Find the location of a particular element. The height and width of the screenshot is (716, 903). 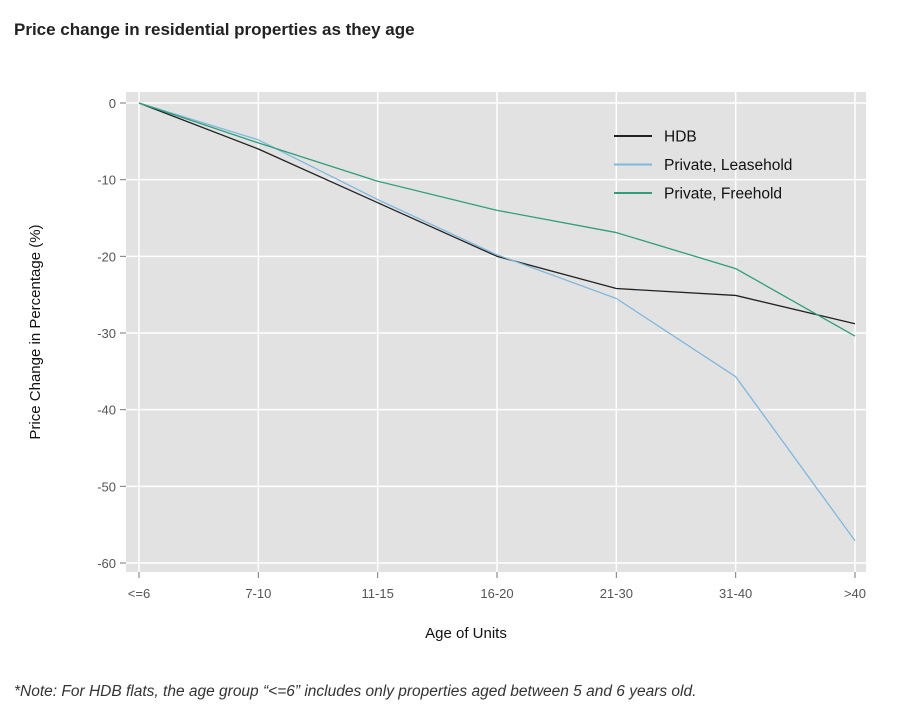

y-tick-label: 0 is located at coordinates (112, 103).